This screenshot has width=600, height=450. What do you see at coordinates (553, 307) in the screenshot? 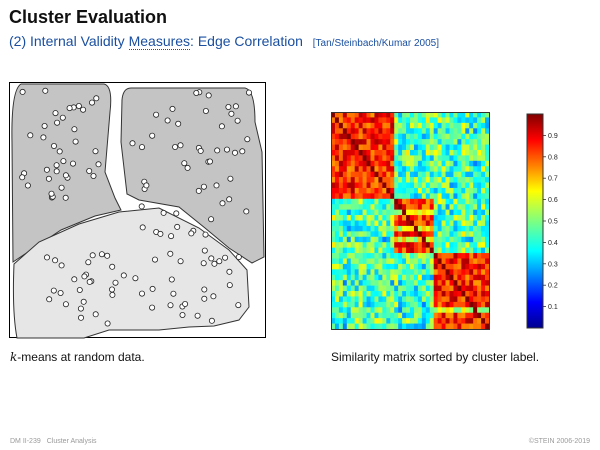
I see `colorbar-tick-label: 0.1` at bounding box center [553, 307].